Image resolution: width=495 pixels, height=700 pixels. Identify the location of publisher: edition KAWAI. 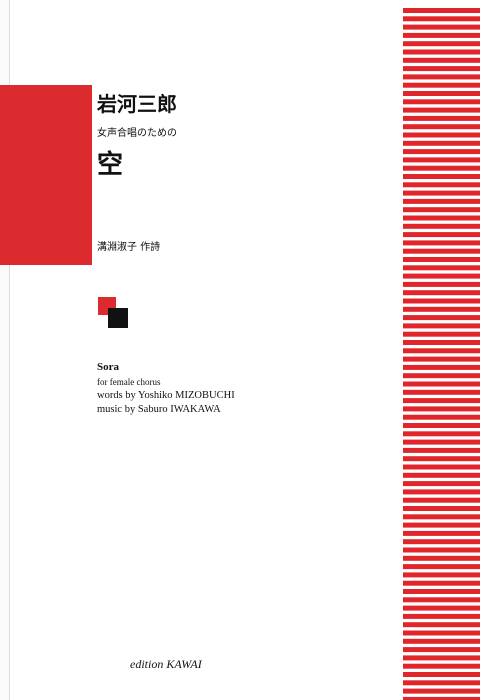
(166, 664).